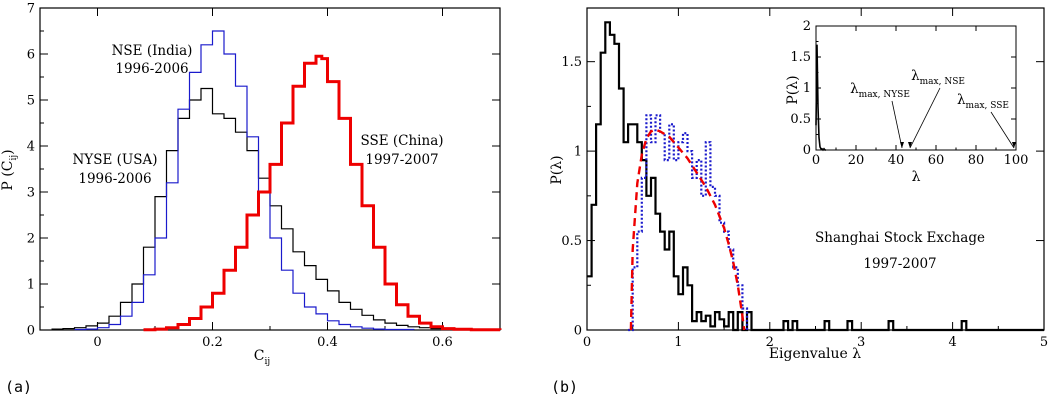 This screenshot has width=1052, height=406. I want to click on panel-label-a: (a), so click(18, 387).